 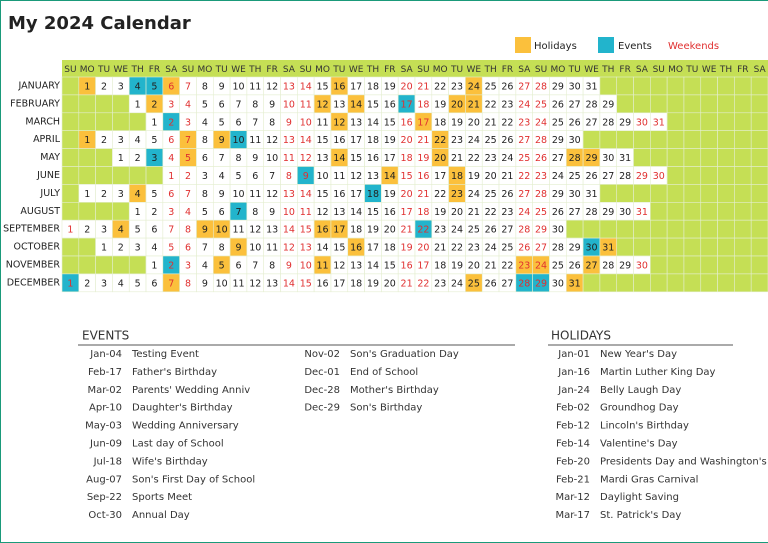 What do you see at coordinates (103, 426) in the screenshot?
I see `event-date: May-03` at bounding box center [103, 426].